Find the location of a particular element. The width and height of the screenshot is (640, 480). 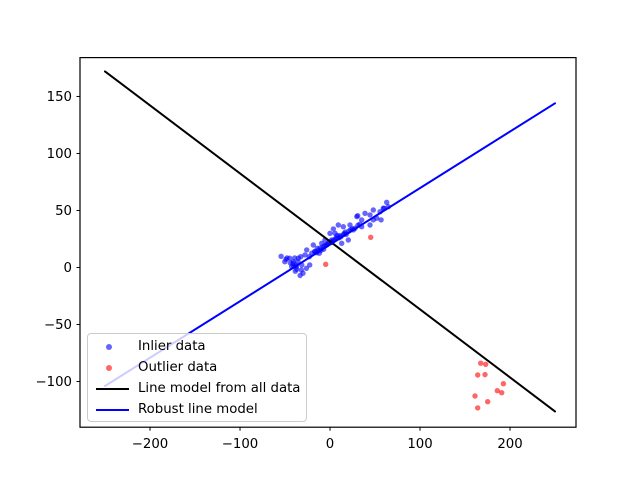

legend-item: Line model from all data is located at coordinates (201, 388).